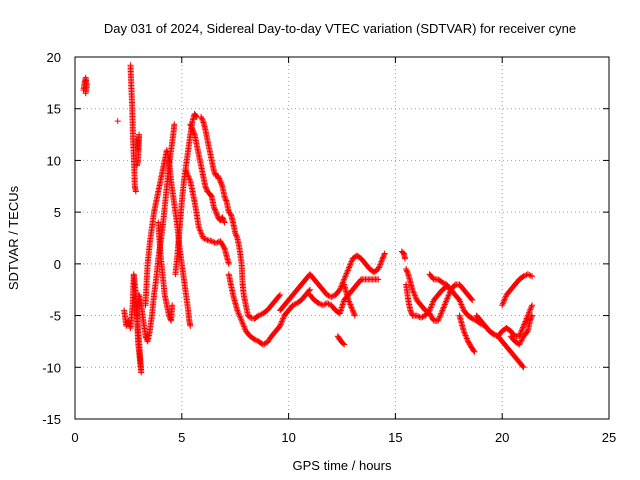 The image size is (640, 480). What do you see at coordinates (54, 57) in the screenshot?
I see `y-tick-label: 20` at bounding box center [54, 57].